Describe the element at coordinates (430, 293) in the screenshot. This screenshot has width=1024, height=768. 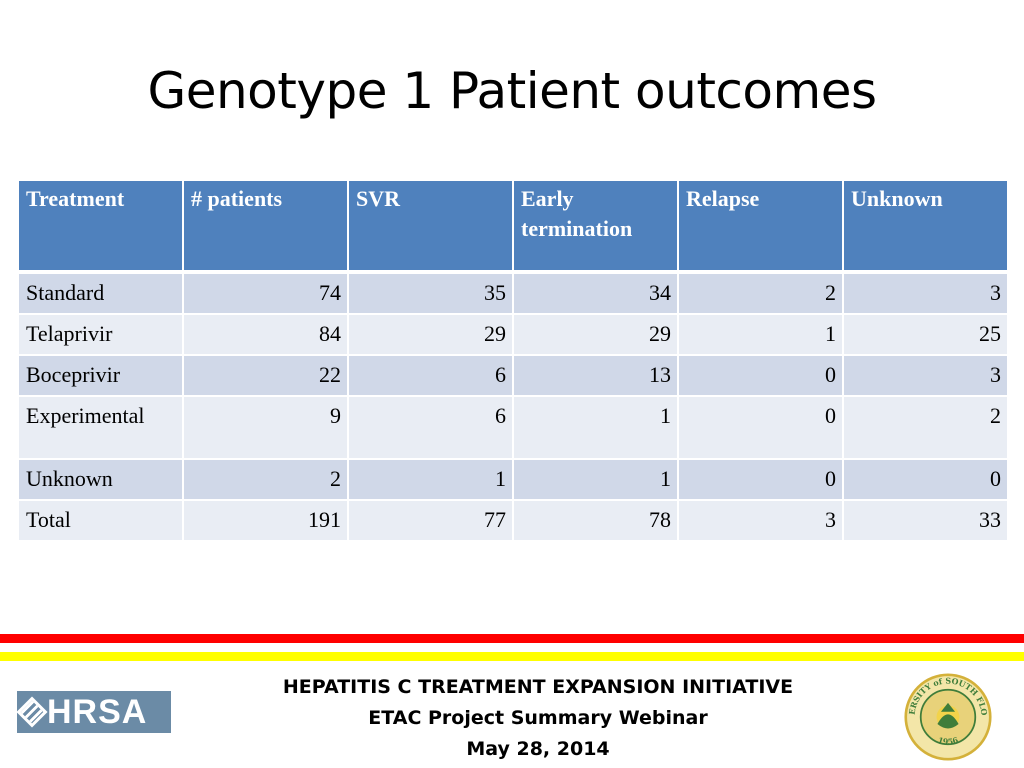
I see `cell-svr: 35` at that location.